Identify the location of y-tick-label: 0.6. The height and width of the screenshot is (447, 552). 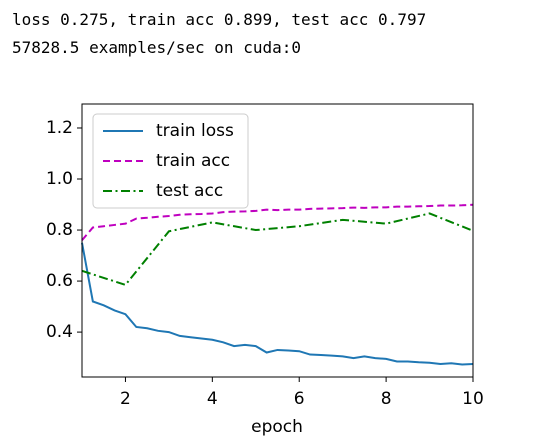
(59, 281).